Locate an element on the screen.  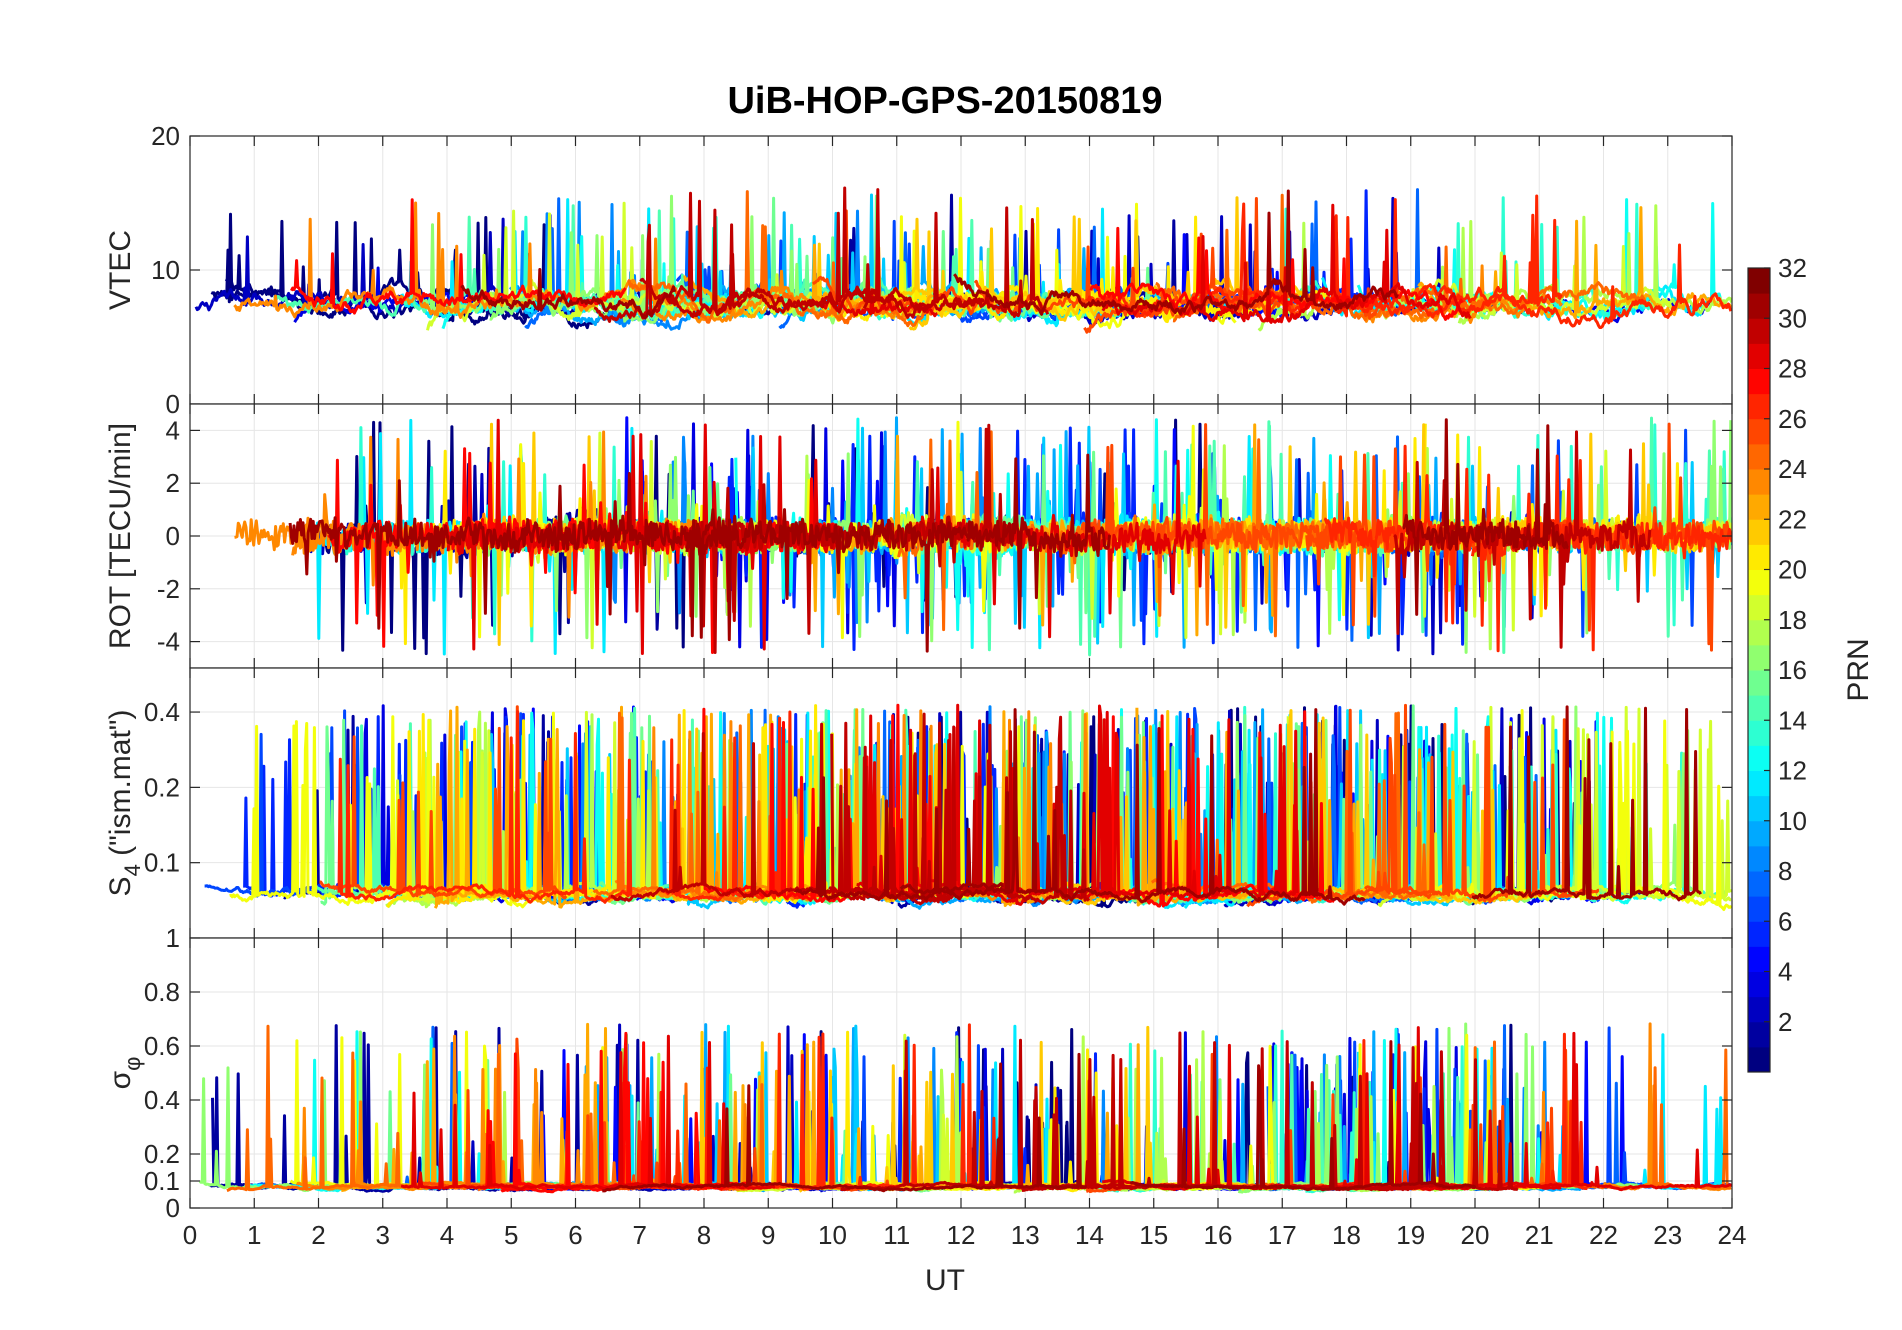
x-tick-label: 6 is located at coordinates (575, 1235).